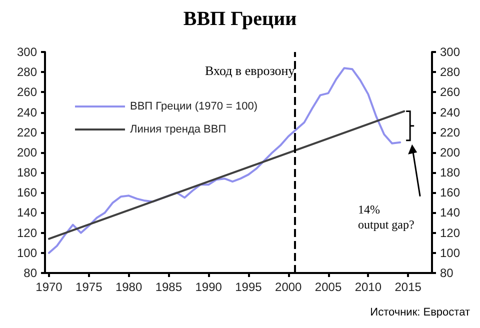 This screenshot has height=328, width=480. Describe the element at coordinates (450, 193) in the screenshot. I see `y2-tick-label: 160` at that location.